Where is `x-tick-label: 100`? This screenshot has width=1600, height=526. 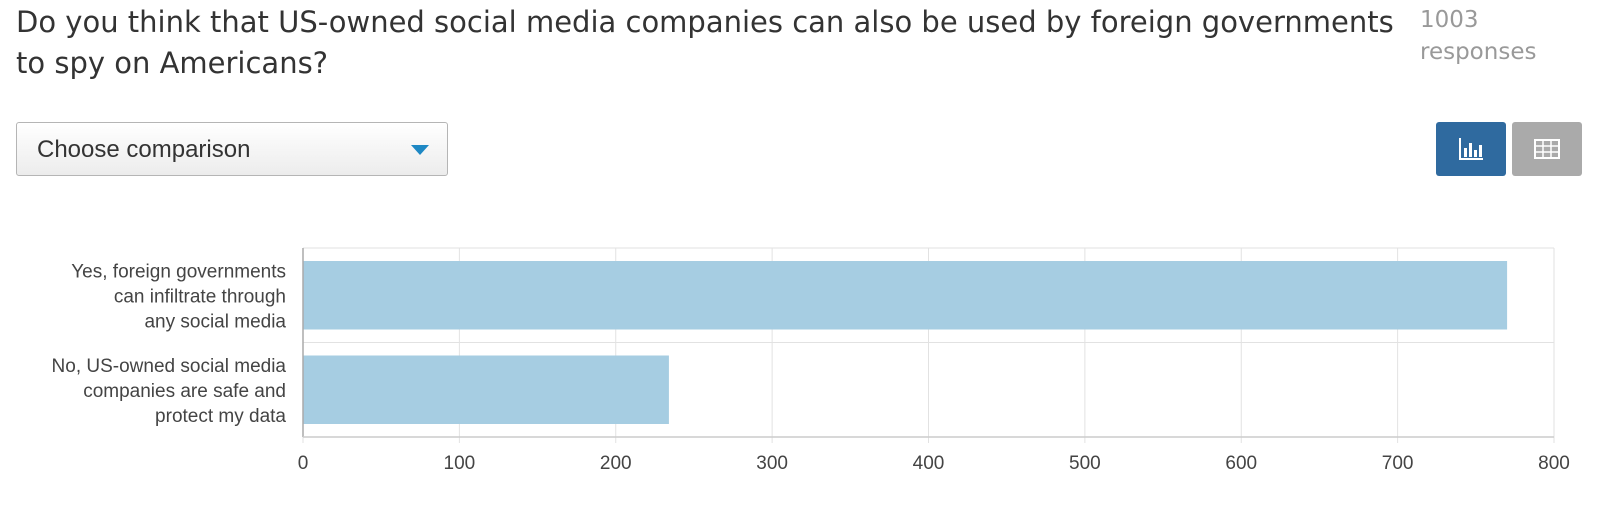 x-tick-label: 100 is located at coordinates (460, 463).